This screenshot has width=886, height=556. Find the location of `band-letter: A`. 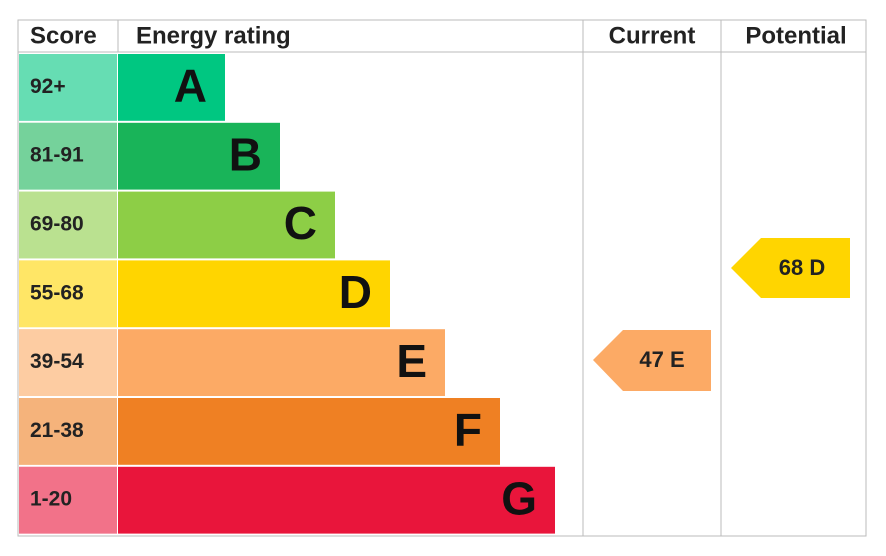

band-letter: A is located at coordinates (190, 86).